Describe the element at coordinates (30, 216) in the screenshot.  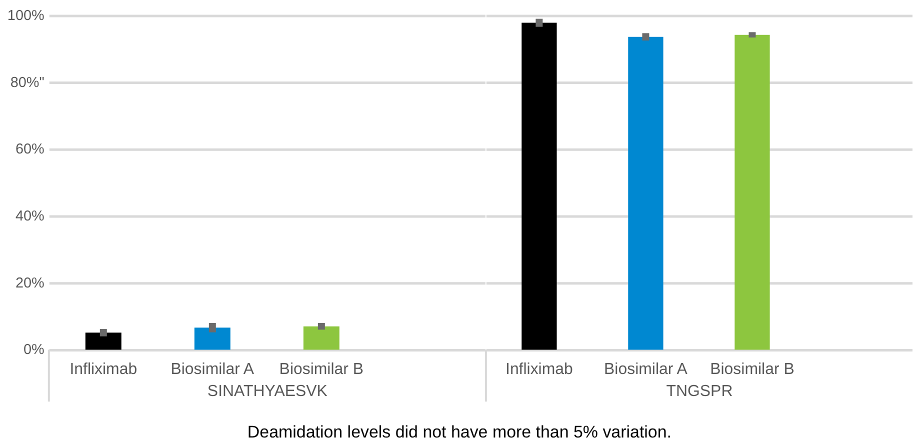
I see `y-tick-label: 40%` at that location.